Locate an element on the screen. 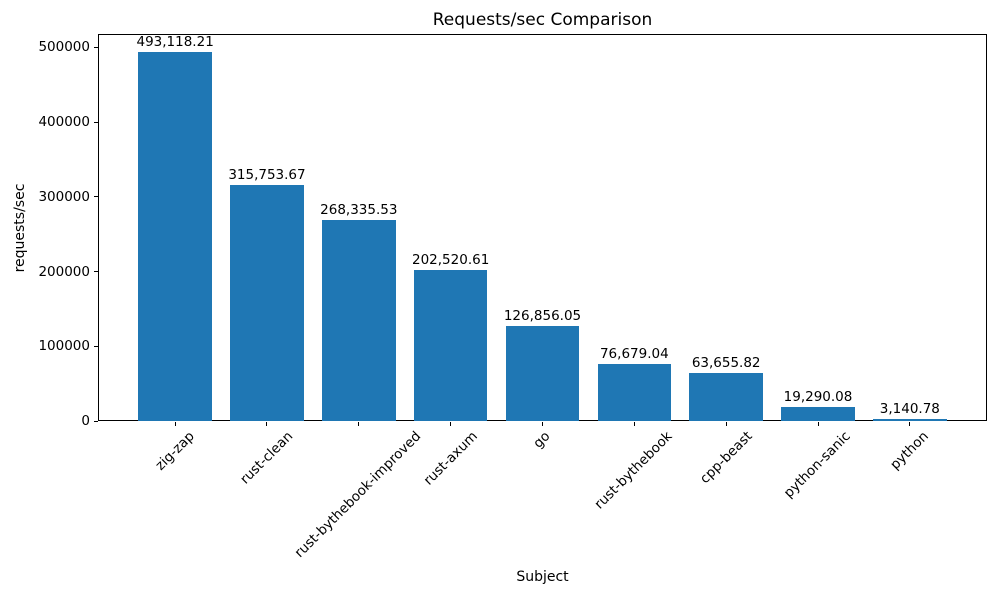 The height and width of the screenshot is (600, 1000). x-tick-label: rust-bythebook-improved is located at coordinates (358, 494).